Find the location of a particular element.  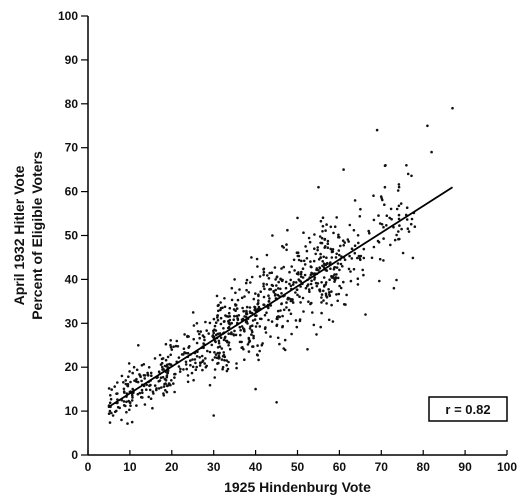

y-tick-label: 30 is located at coordinates (72, 323).